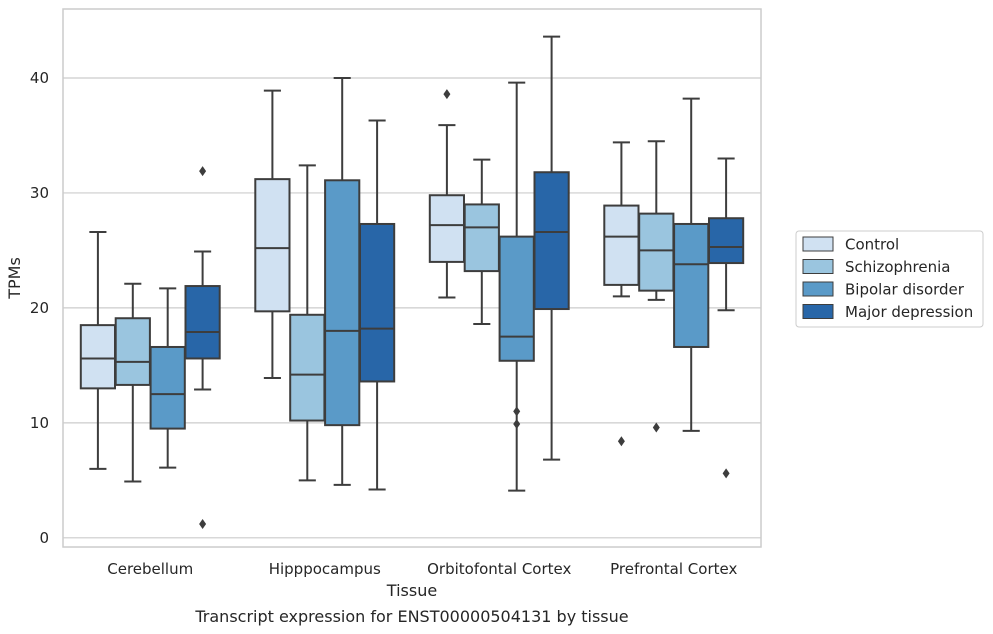  Describe the element at coordinates (905, 290) in the screenshot. I see `legend-label: Bipolar disorder` at that location.